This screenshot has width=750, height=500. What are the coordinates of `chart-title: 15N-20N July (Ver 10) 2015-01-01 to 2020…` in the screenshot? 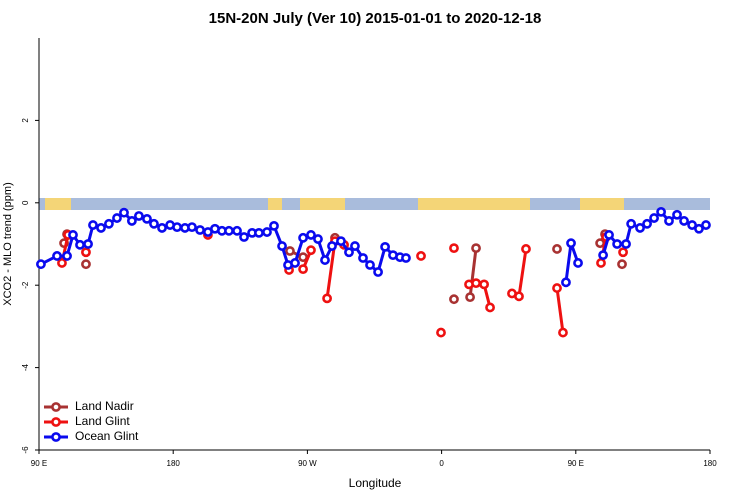 It's located at (375, 18).